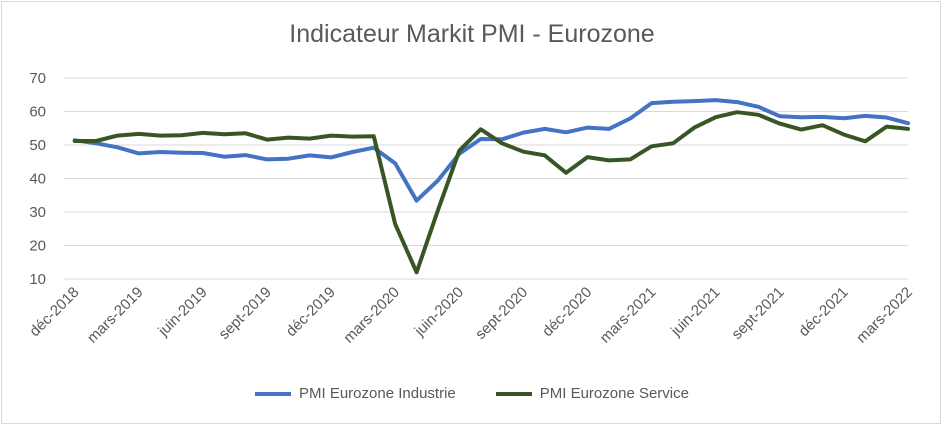  Describe the element at coordinates (37, 246) in the screenshot. I see `y-tick-label: 20` at that location.